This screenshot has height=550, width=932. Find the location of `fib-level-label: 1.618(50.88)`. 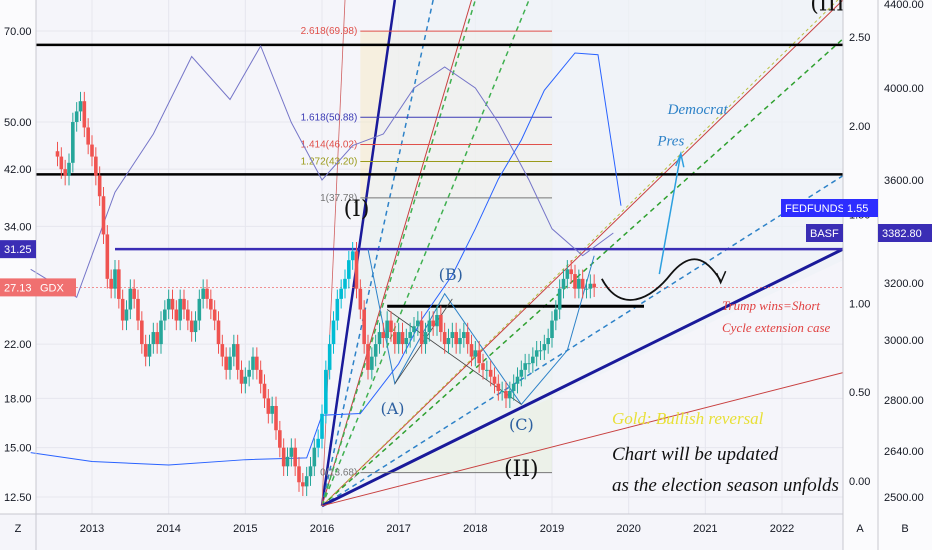

fib-level-label: 1.618(50.88) is located at coordinates (329, 117).